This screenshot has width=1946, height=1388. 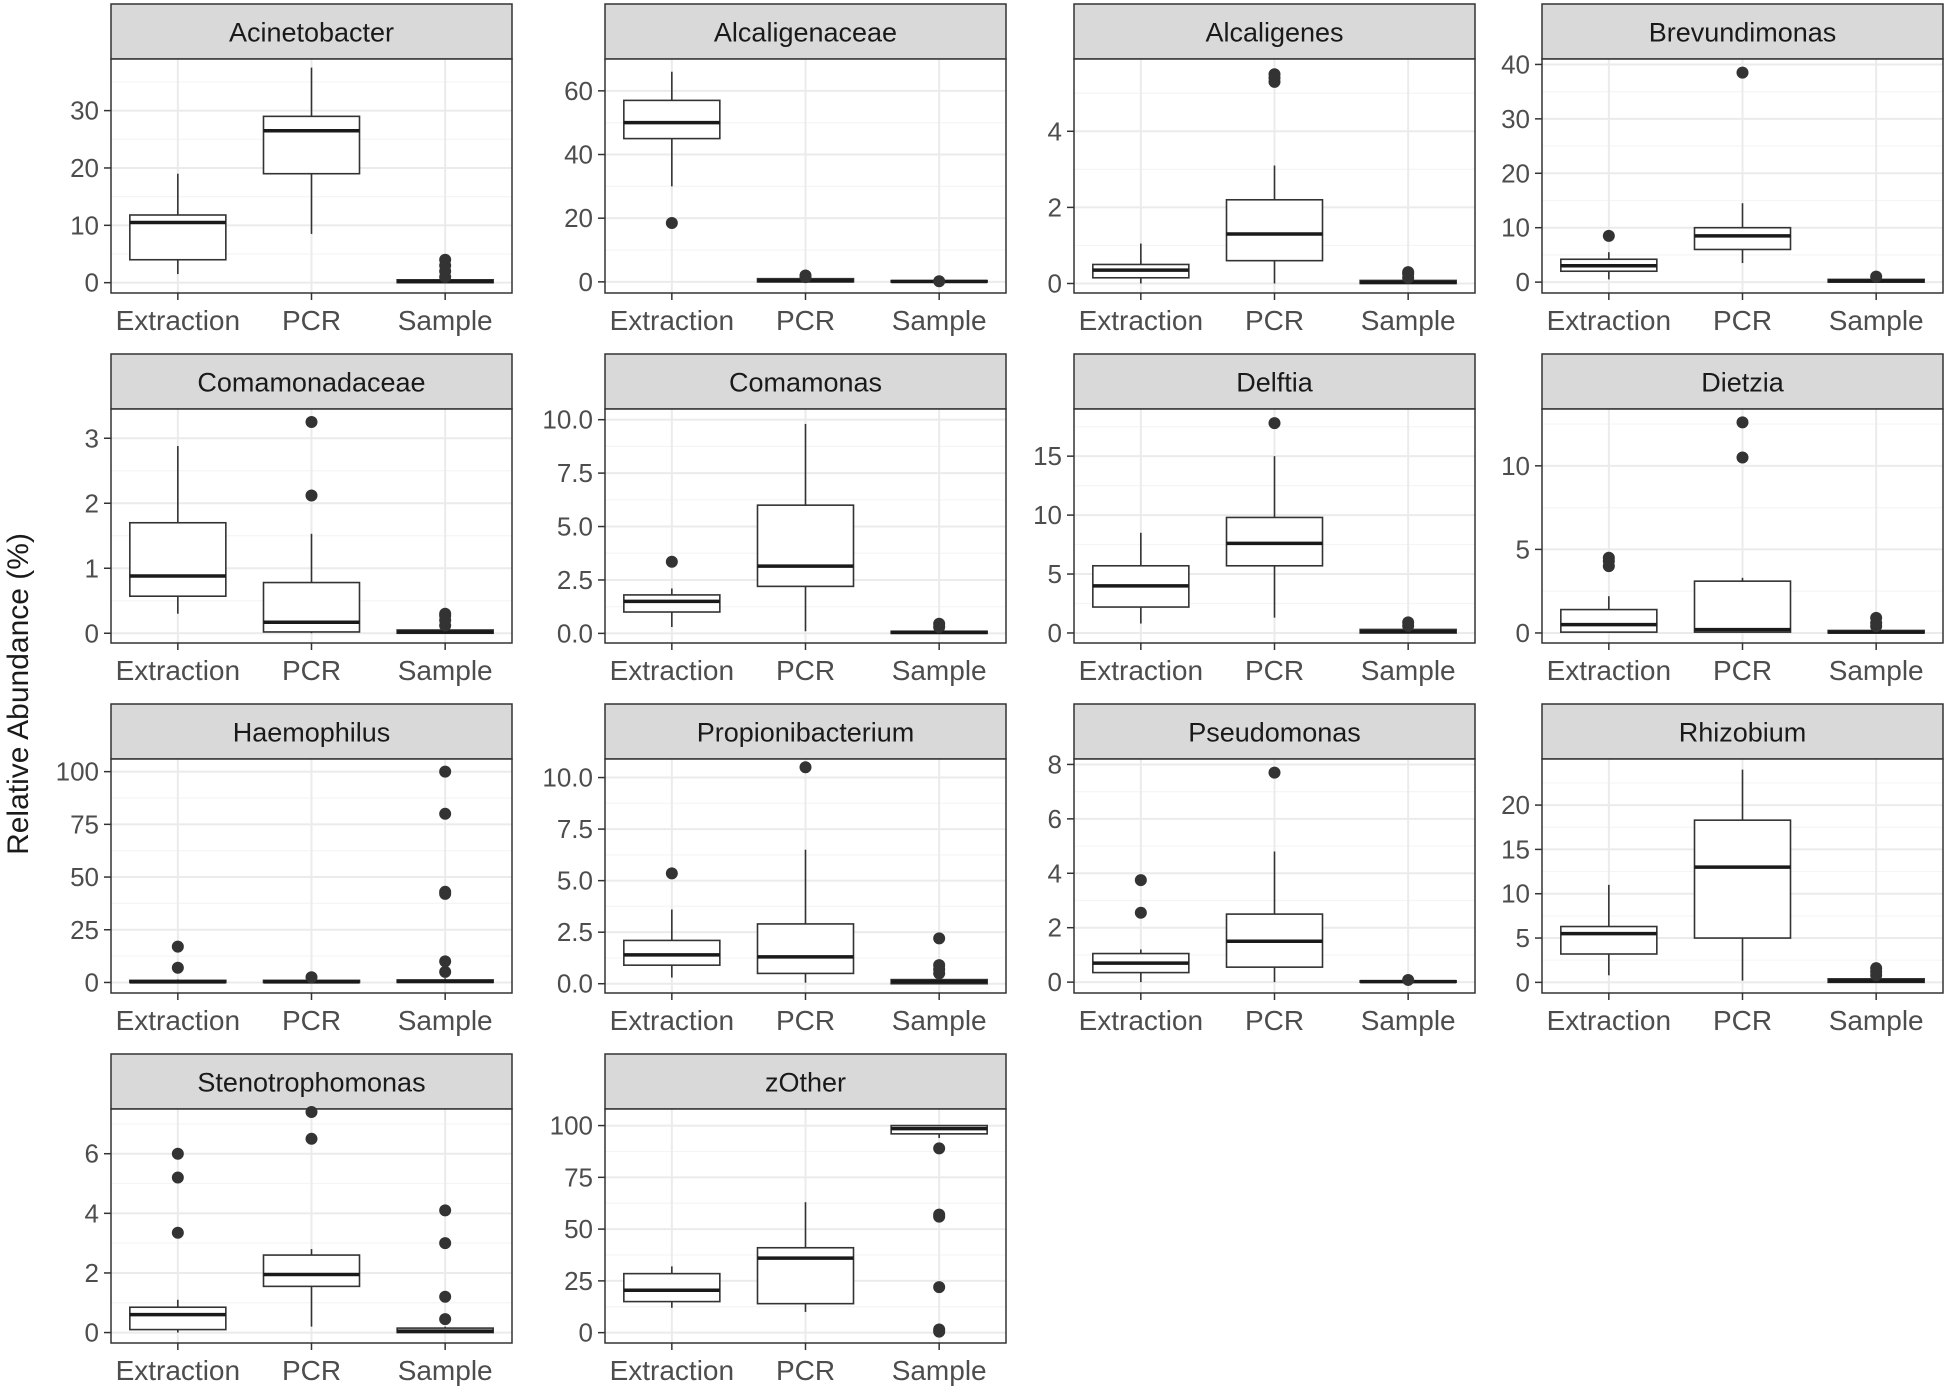 What do you see at coordinates (1254, 519) in the screenshot?
I see `facet-panel: Delftia 0 5 10 15 Extraction PCR Sample` at bounding box center [1254, 519].